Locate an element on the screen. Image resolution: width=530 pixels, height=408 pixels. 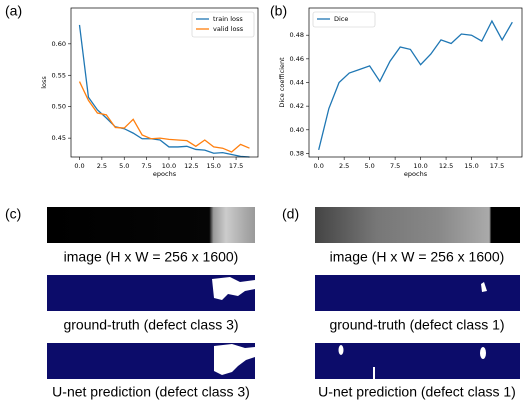
caption: U-net prediction (defect class 3) is located at coordinates (151, 392).